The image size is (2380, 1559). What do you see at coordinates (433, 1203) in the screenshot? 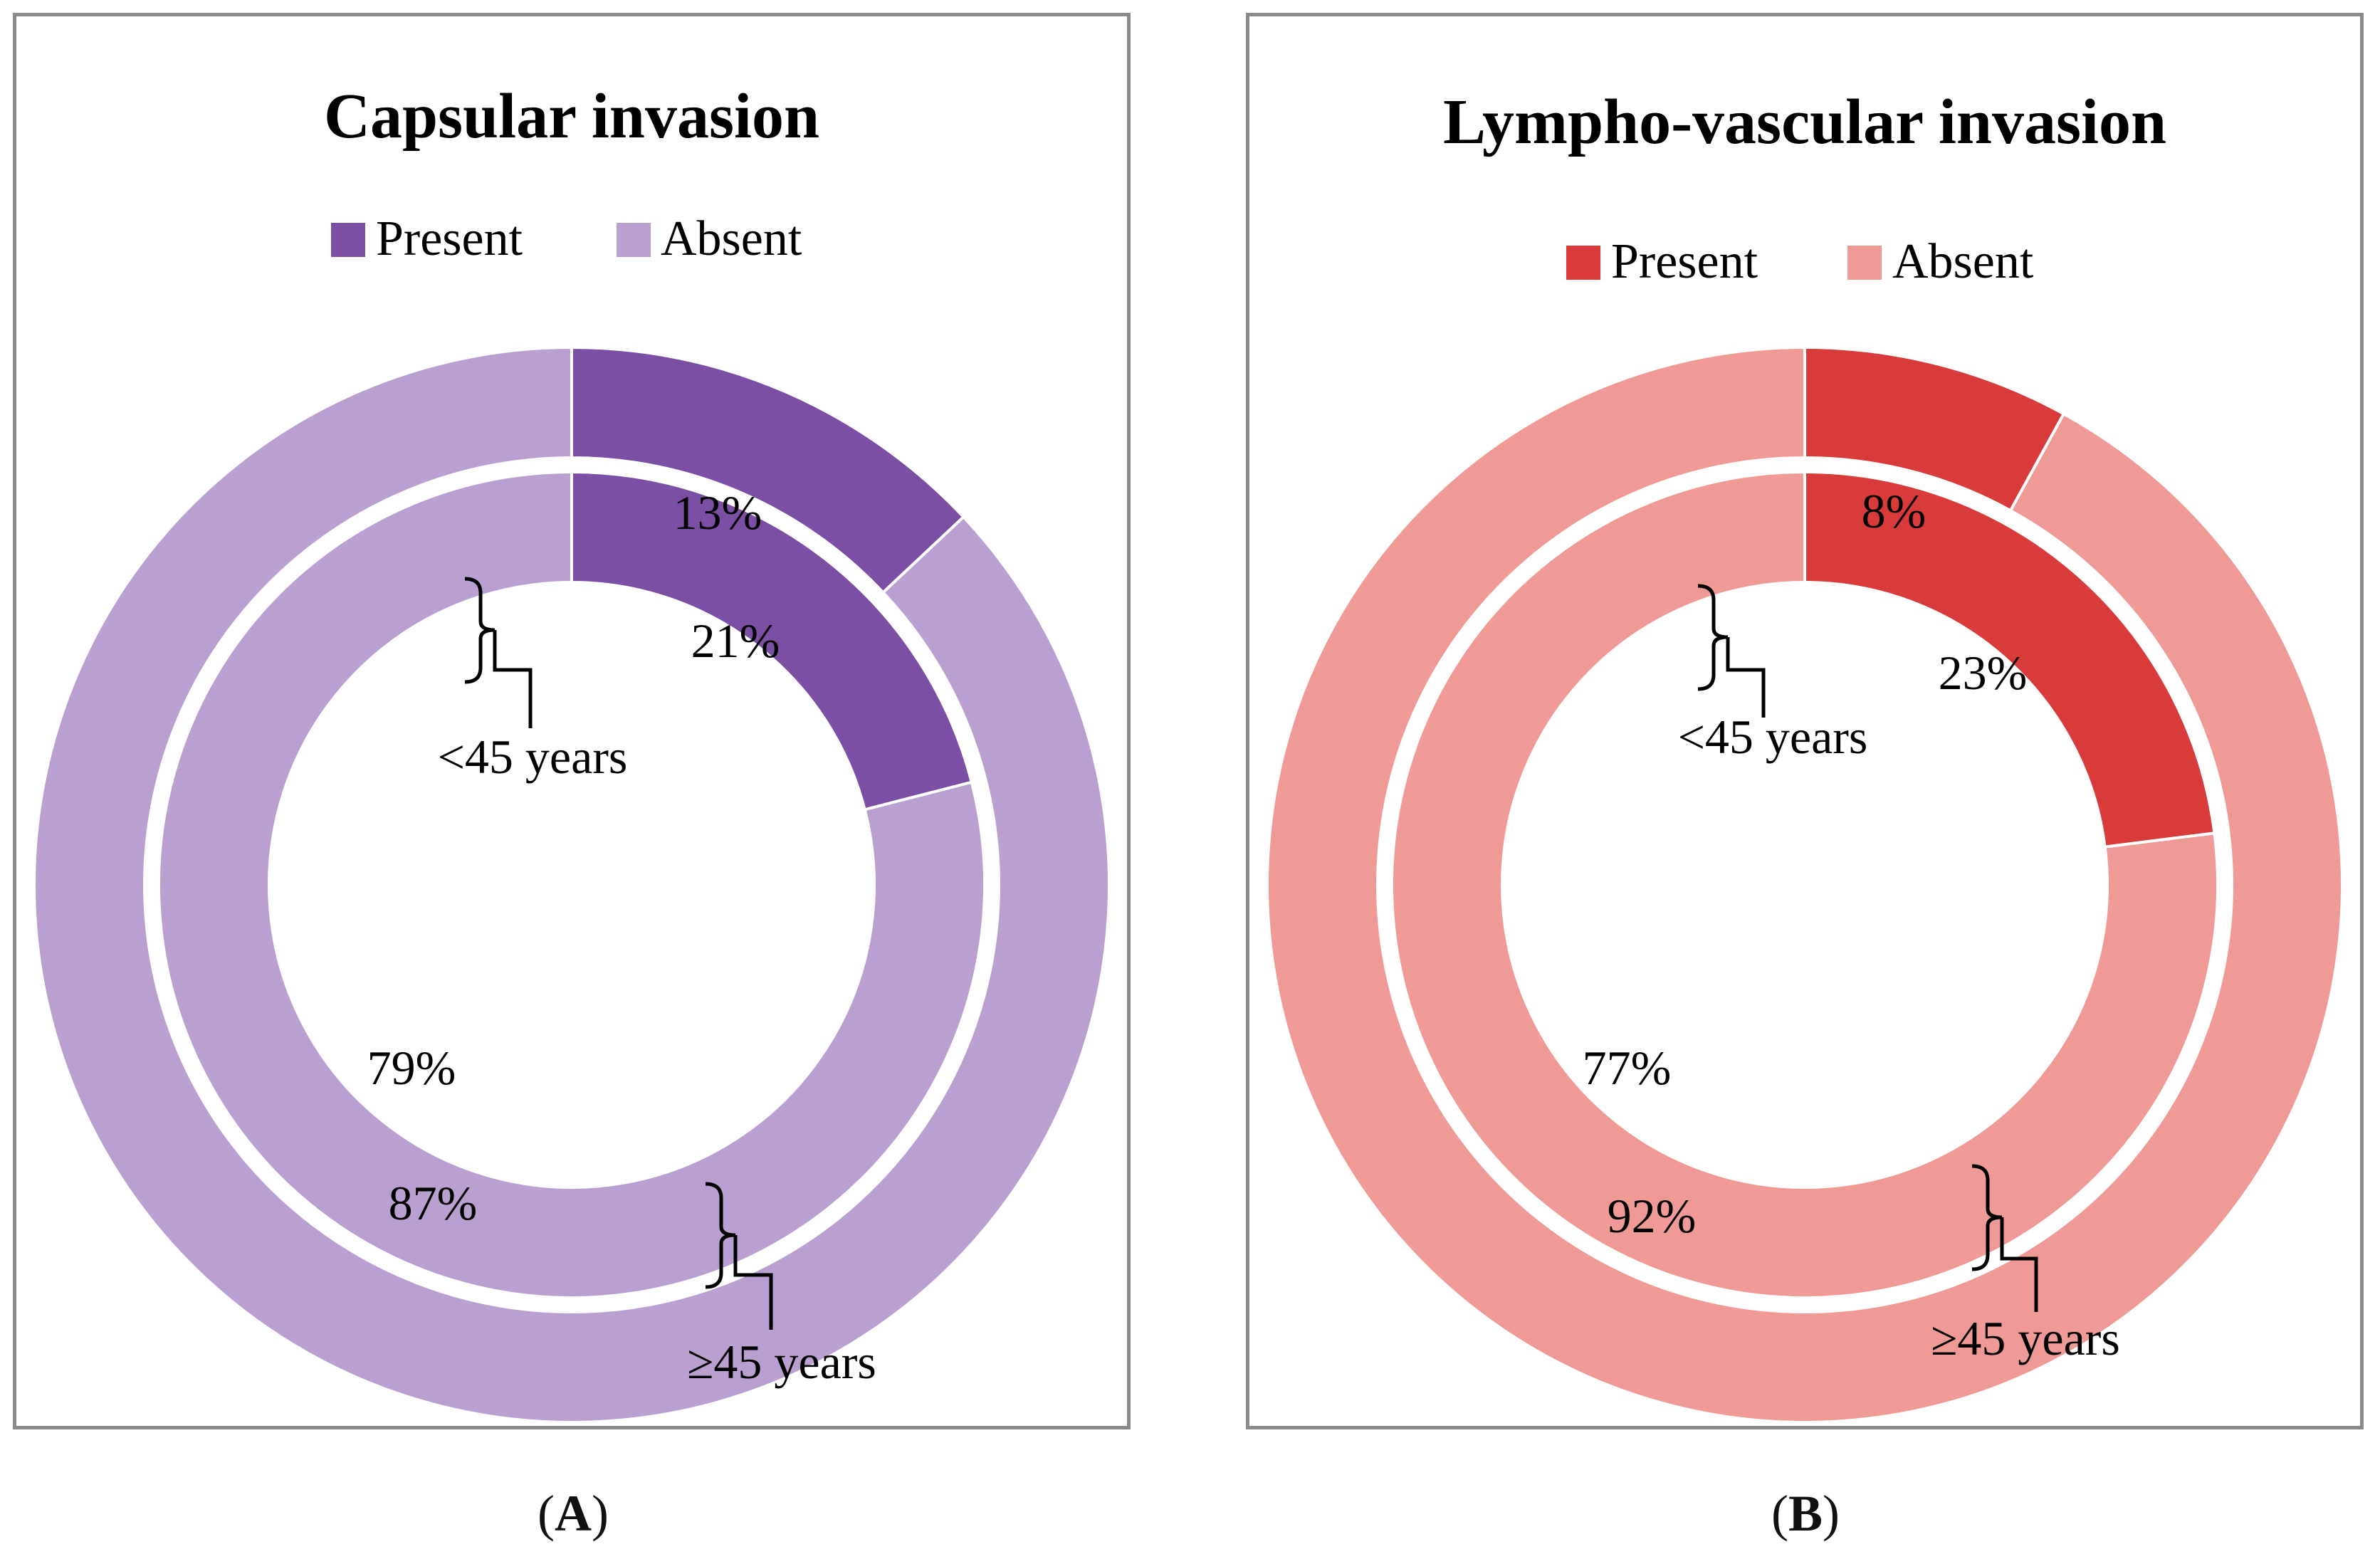
I see `outer-absent-label: 87%` at bounding box center [433, 1203].